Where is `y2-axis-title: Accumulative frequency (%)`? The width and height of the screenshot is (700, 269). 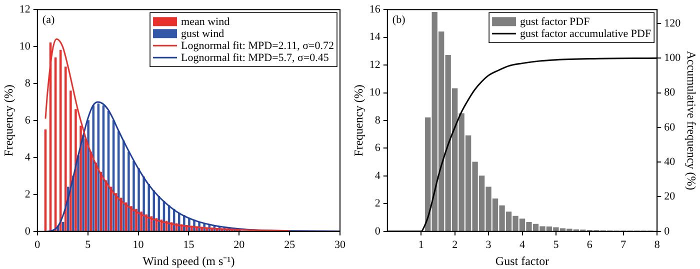 y2-axis-title: Accumulative frequency (%) is located at coordinates (691, 120).